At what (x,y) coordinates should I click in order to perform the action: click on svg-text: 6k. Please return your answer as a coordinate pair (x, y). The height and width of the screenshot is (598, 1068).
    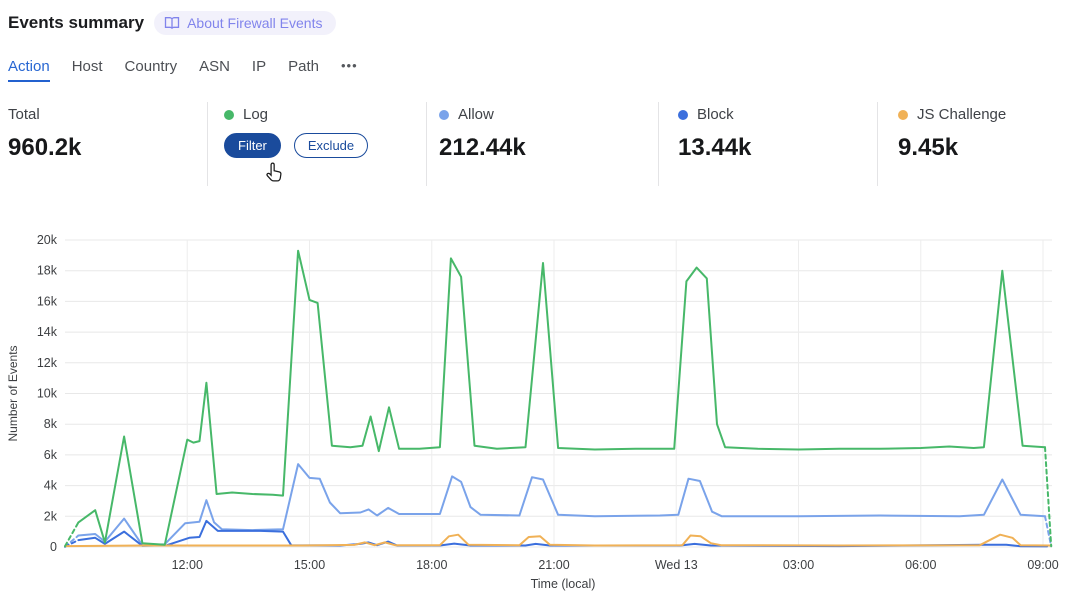
    Looking at the image, I should click on (51, 455).